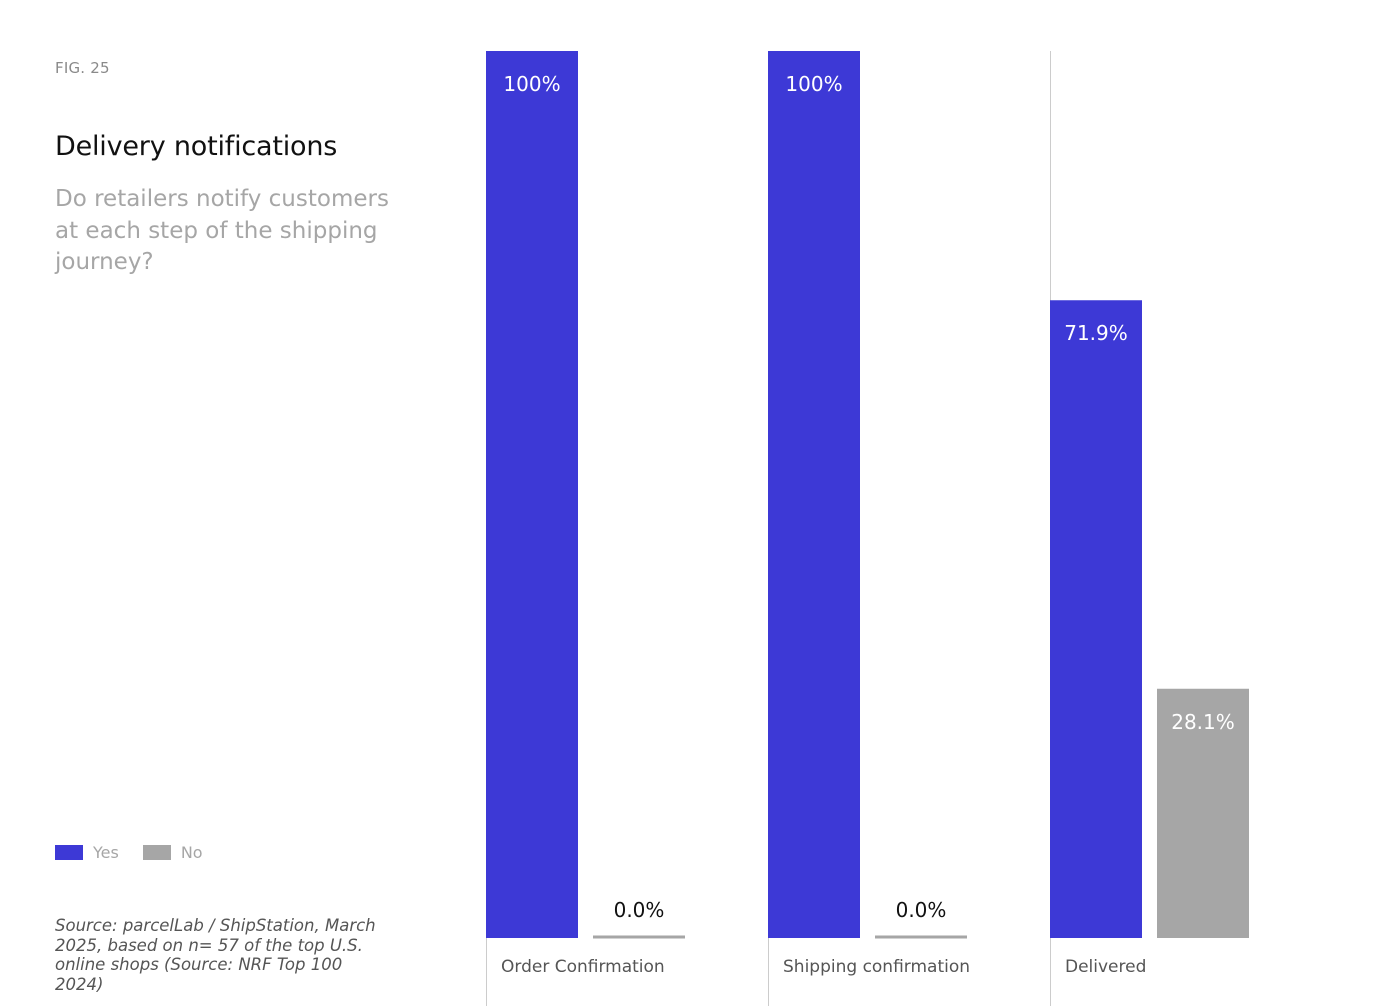 The image size is (1400, 1006). What do you see at coordinates (191, 852) in the screenshot?
I see `legend-label-no: No` at bounding box center [191, 852].